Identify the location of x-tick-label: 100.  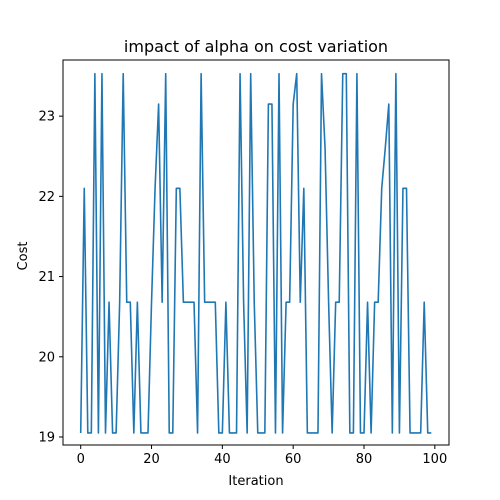
(434, 459).